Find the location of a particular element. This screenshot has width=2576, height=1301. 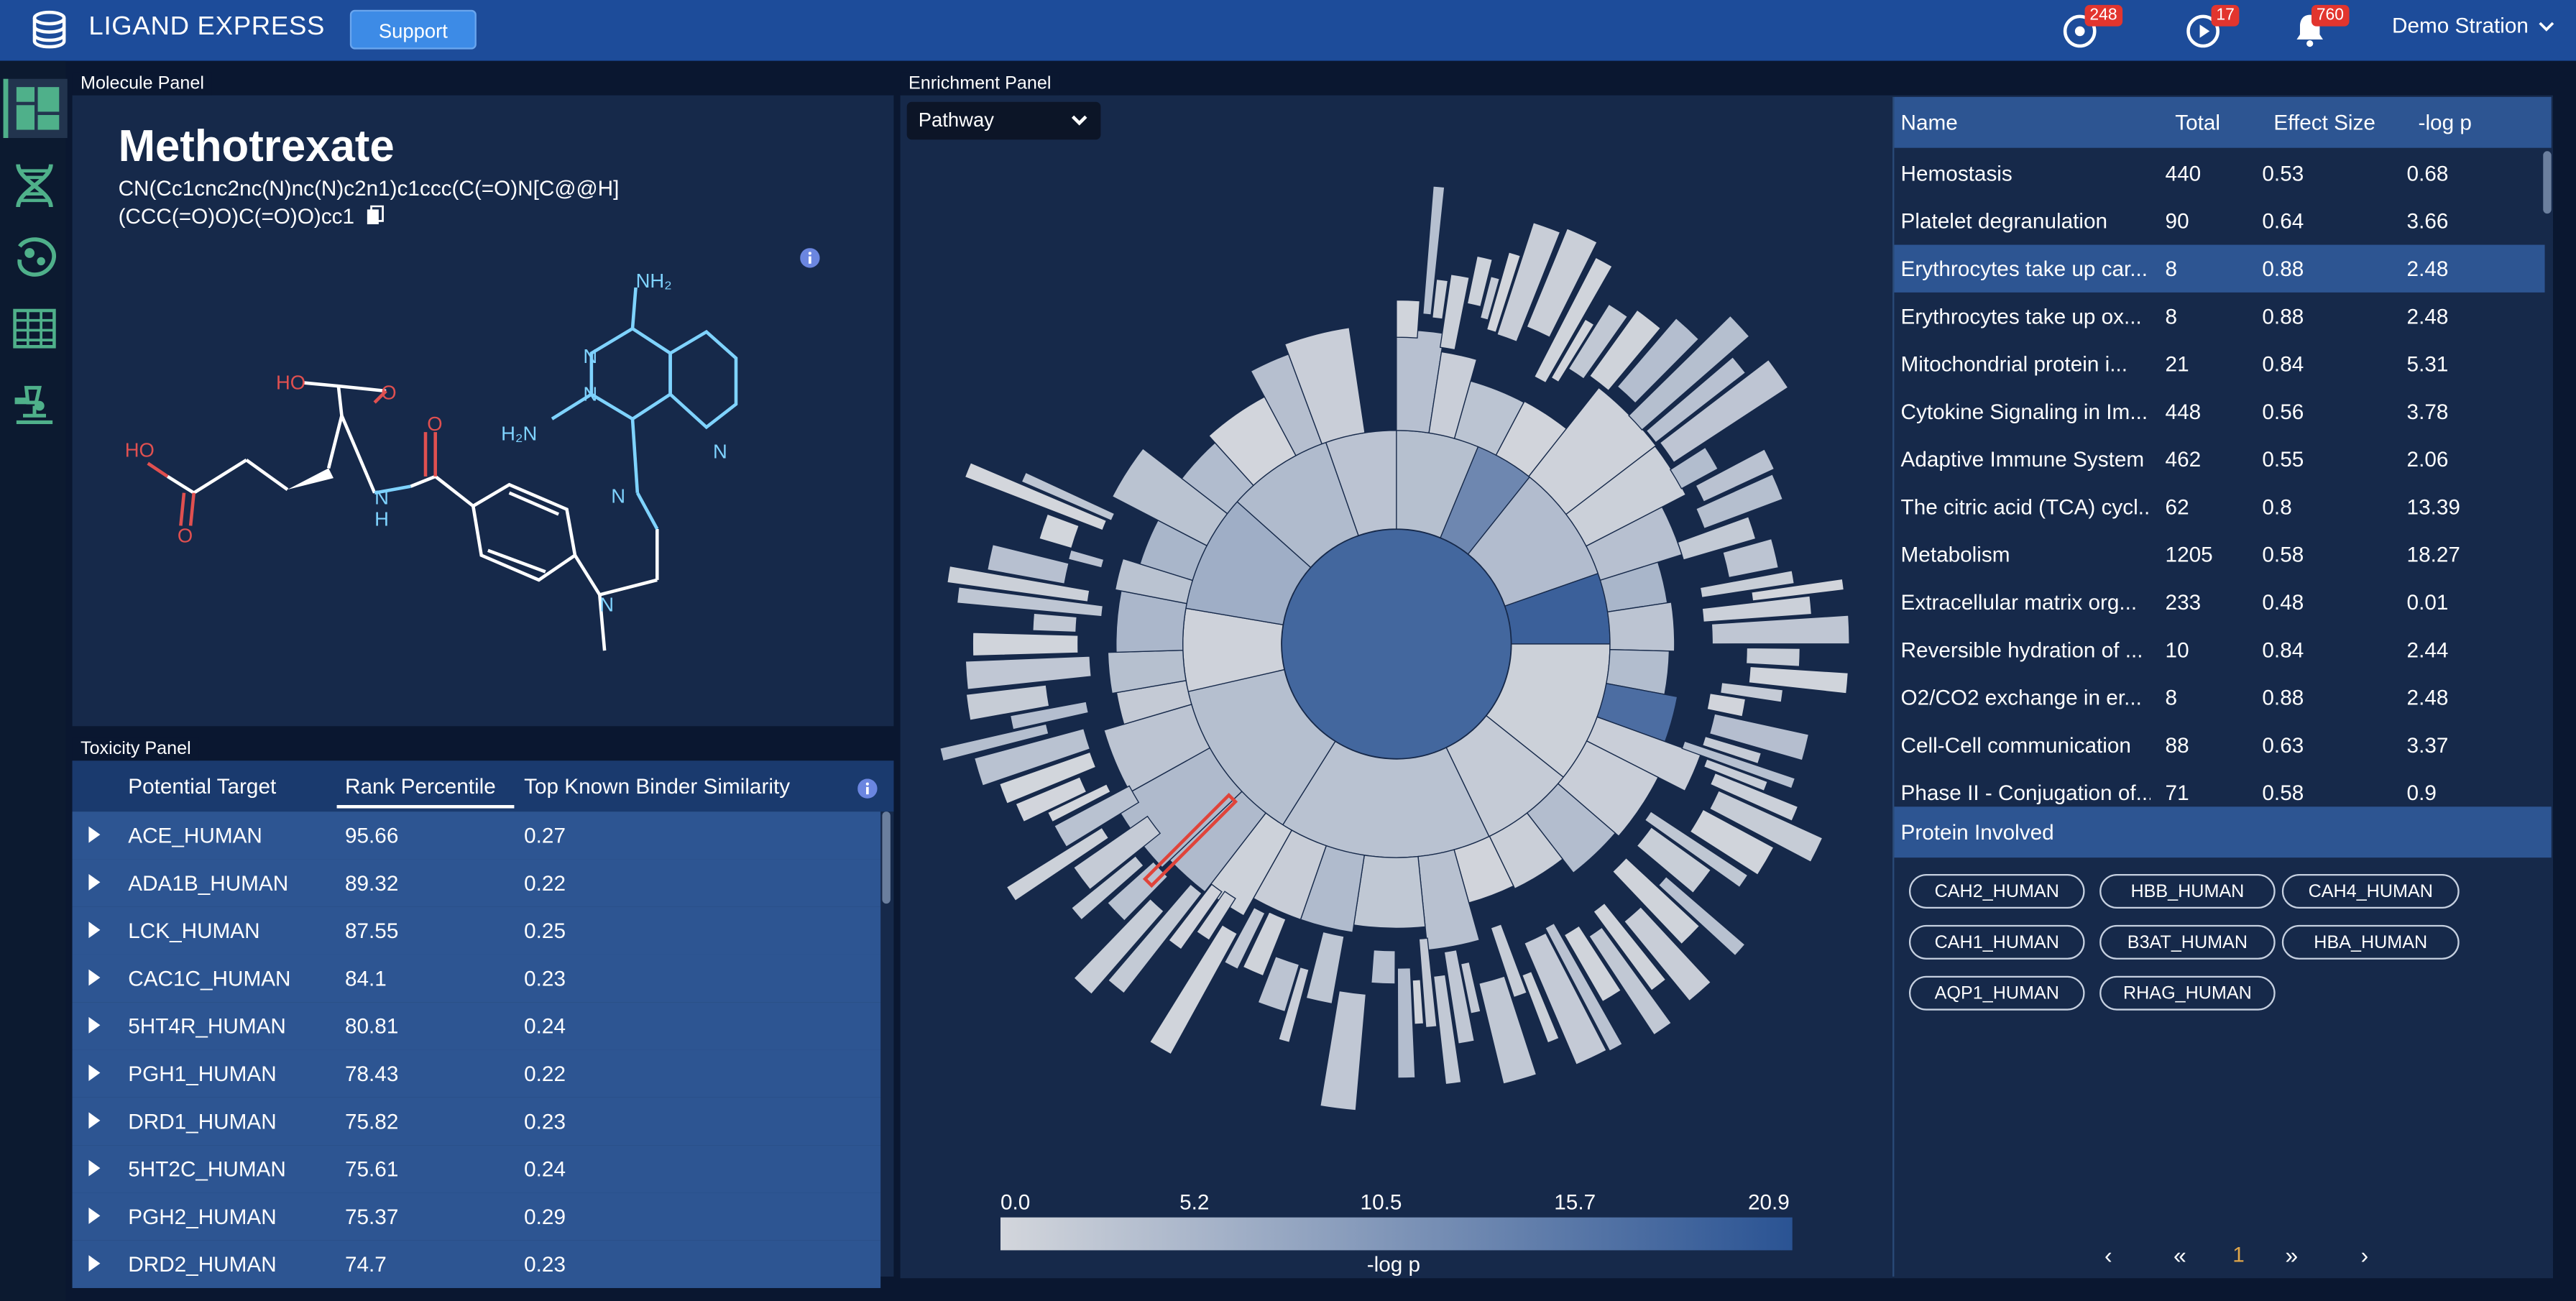

sidebar-item-dna is located at coordinates (33, 185).